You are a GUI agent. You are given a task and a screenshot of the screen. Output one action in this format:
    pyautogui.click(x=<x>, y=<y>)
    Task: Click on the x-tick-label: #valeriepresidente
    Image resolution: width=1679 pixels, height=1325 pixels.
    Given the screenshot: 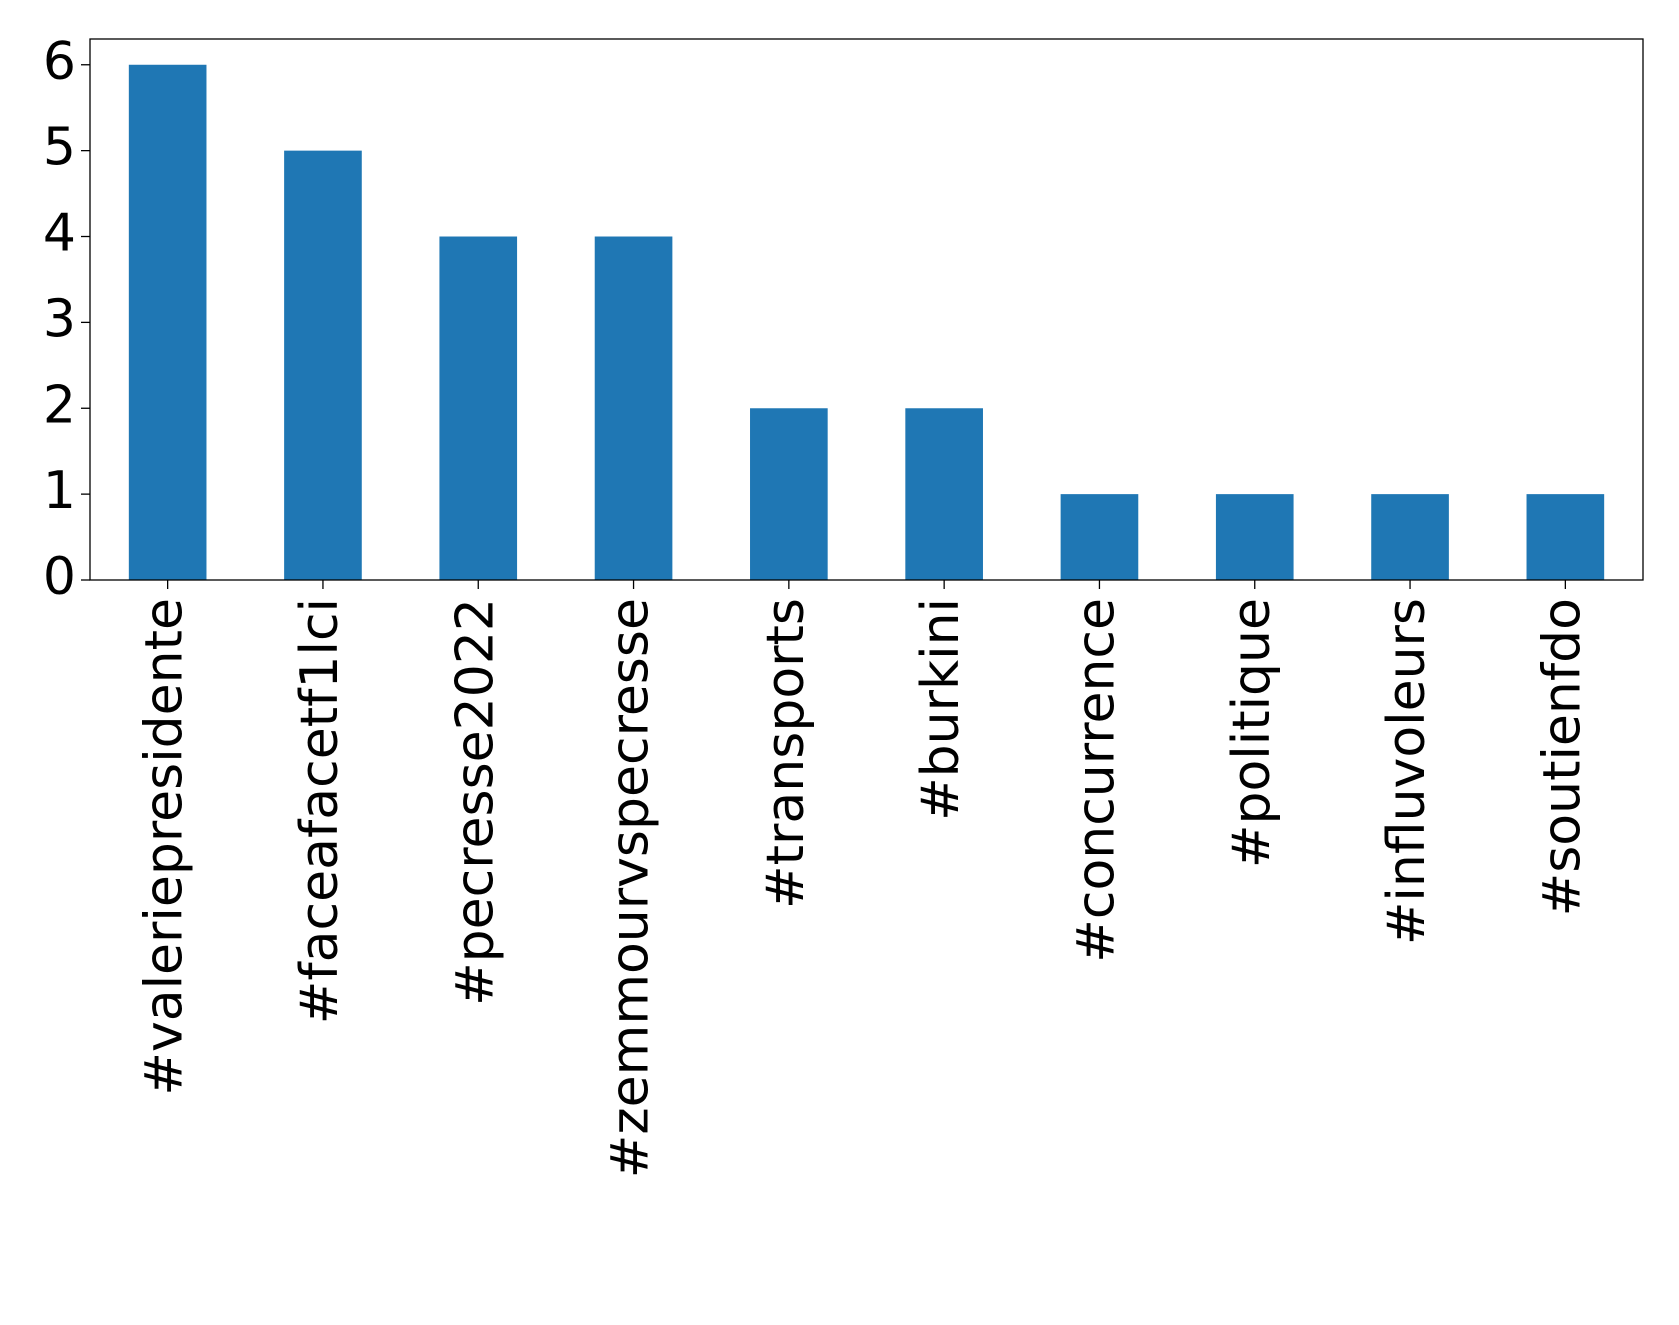 What is the action you would take?
    pyautogui.click(x=165, y=847)
    